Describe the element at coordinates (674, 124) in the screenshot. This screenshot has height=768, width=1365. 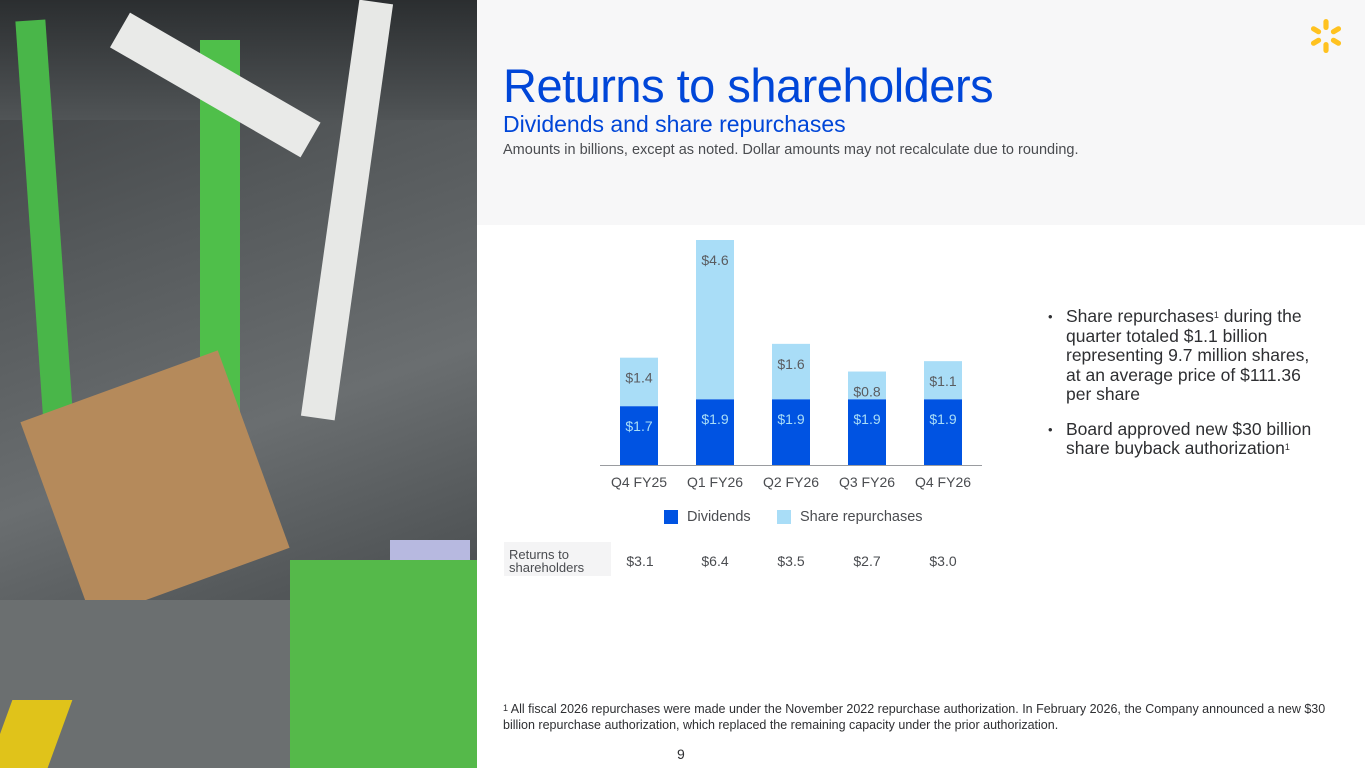
I see `page-subtitle: Dividends and share repurchases` at that location.